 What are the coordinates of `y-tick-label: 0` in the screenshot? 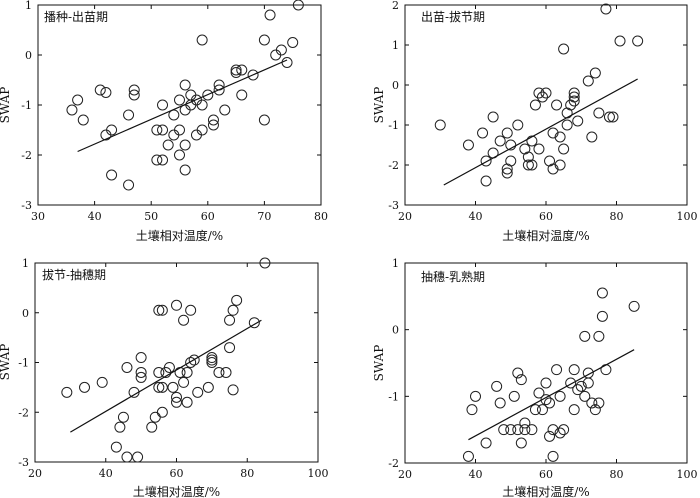 It's located at (25, 313).